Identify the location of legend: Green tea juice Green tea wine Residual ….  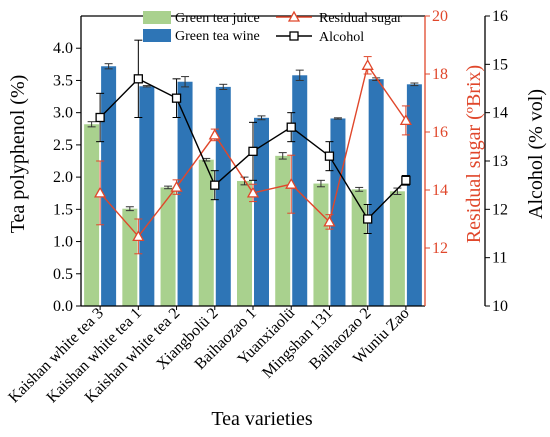
(272, 27).